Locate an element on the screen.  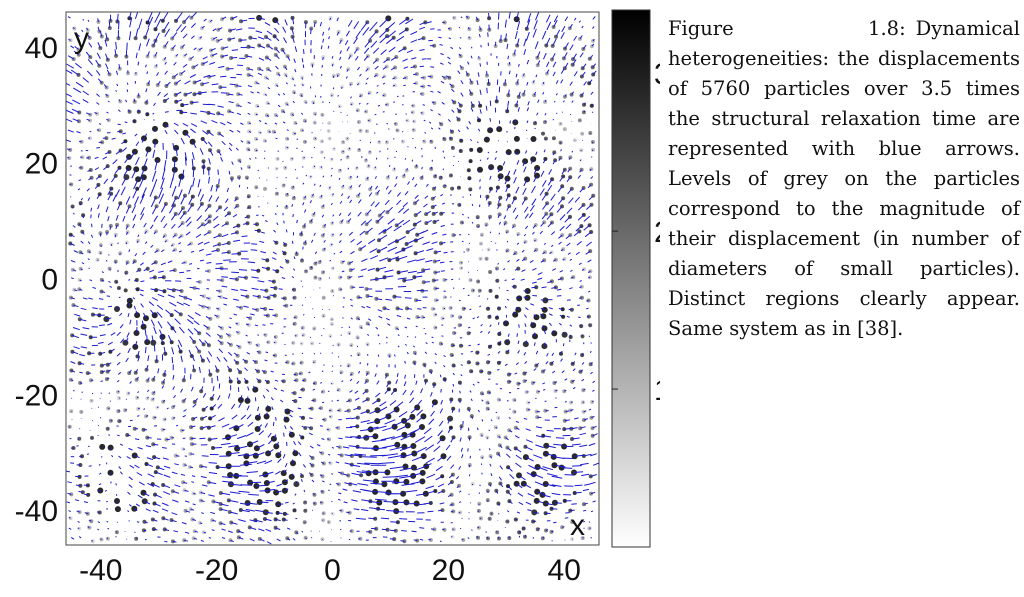
colorbar-tick-label: 3 is located at coordinates (657, 74).